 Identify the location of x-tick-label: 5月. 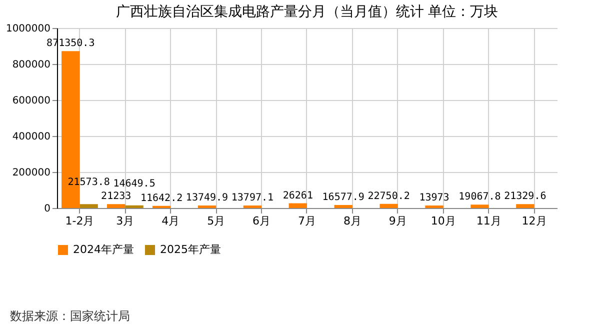
(216, 221).